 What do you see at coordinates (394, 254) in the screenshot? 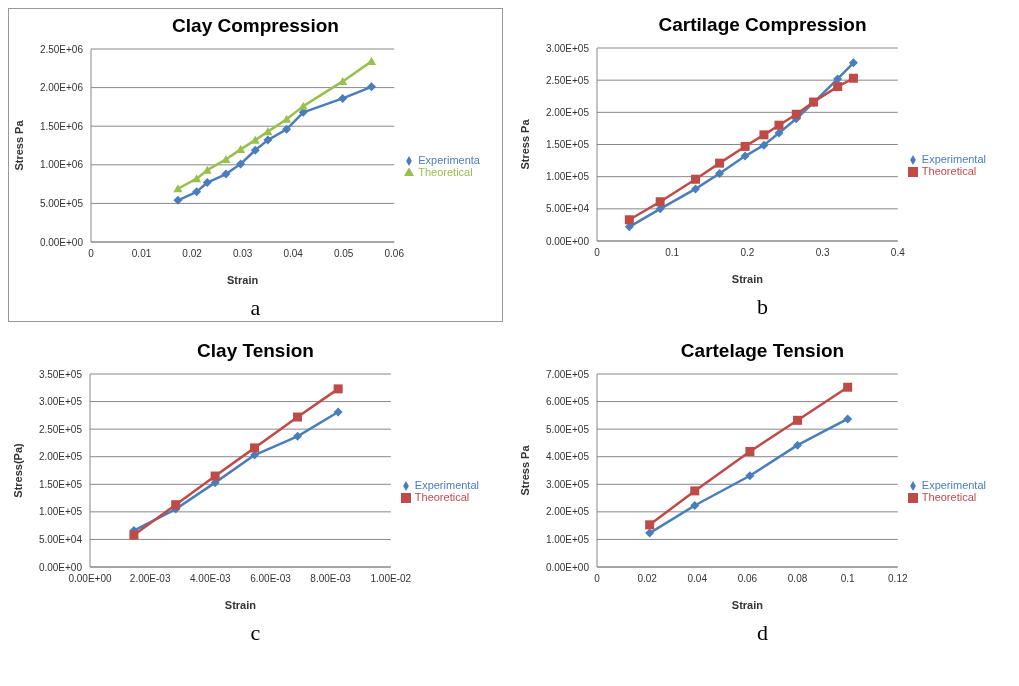
I see `x-tick-label: 0.06` at bounding box center [394, 254].